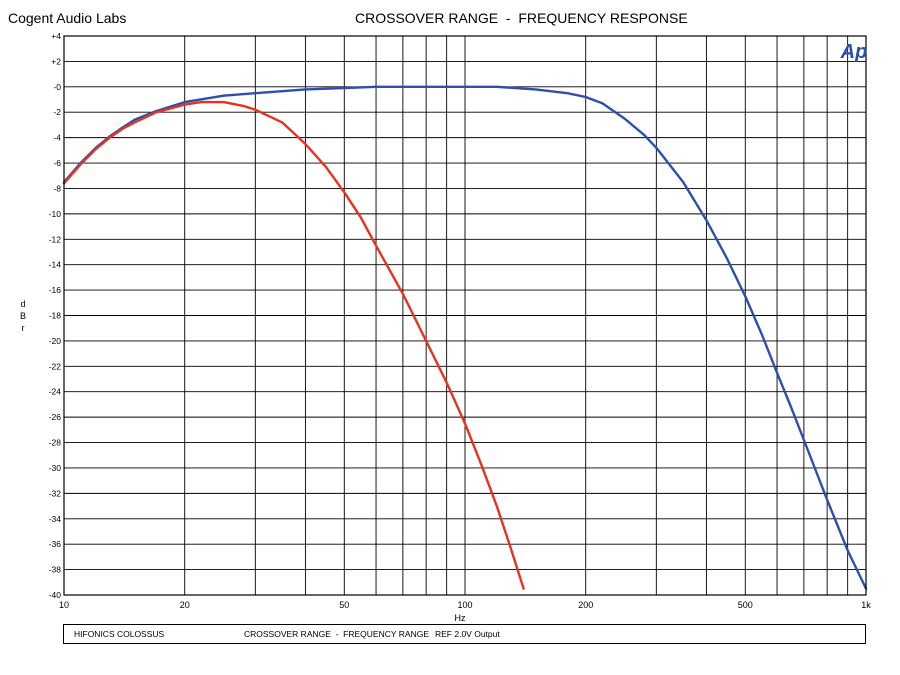 The width and height of the screenshot is (900, 675). I want to click on y-tick-label: -2, so click(57, 112).